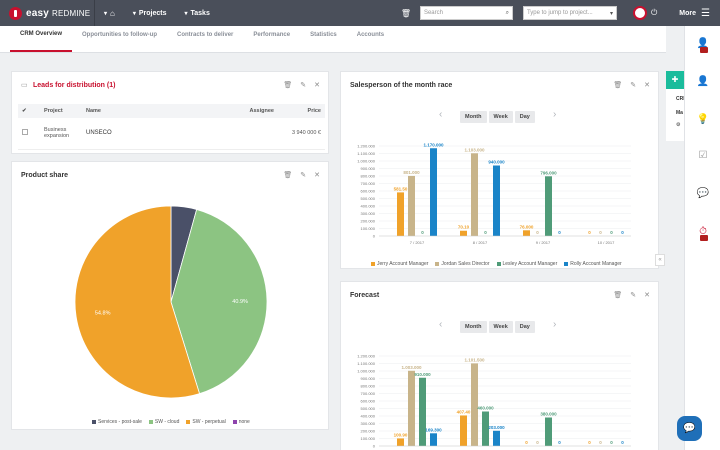 This screenshot has height=450, width=720. Describe the element at coordinates (703, 81) in the screenshot. I see `user-icon: 👤` at that location.